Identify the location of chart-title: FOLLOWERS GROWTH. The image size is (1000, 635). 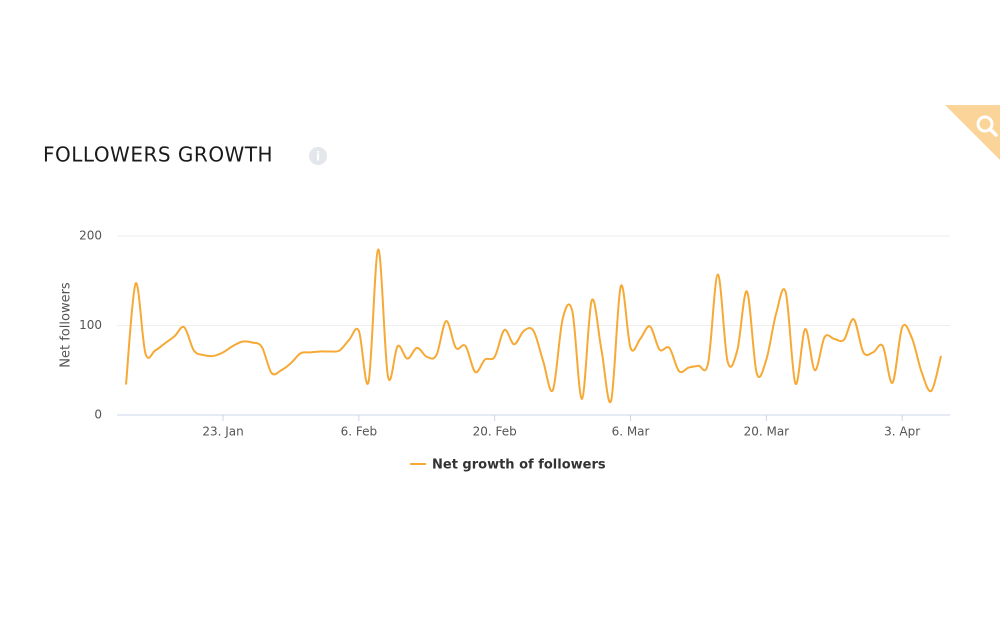
(158, 155).